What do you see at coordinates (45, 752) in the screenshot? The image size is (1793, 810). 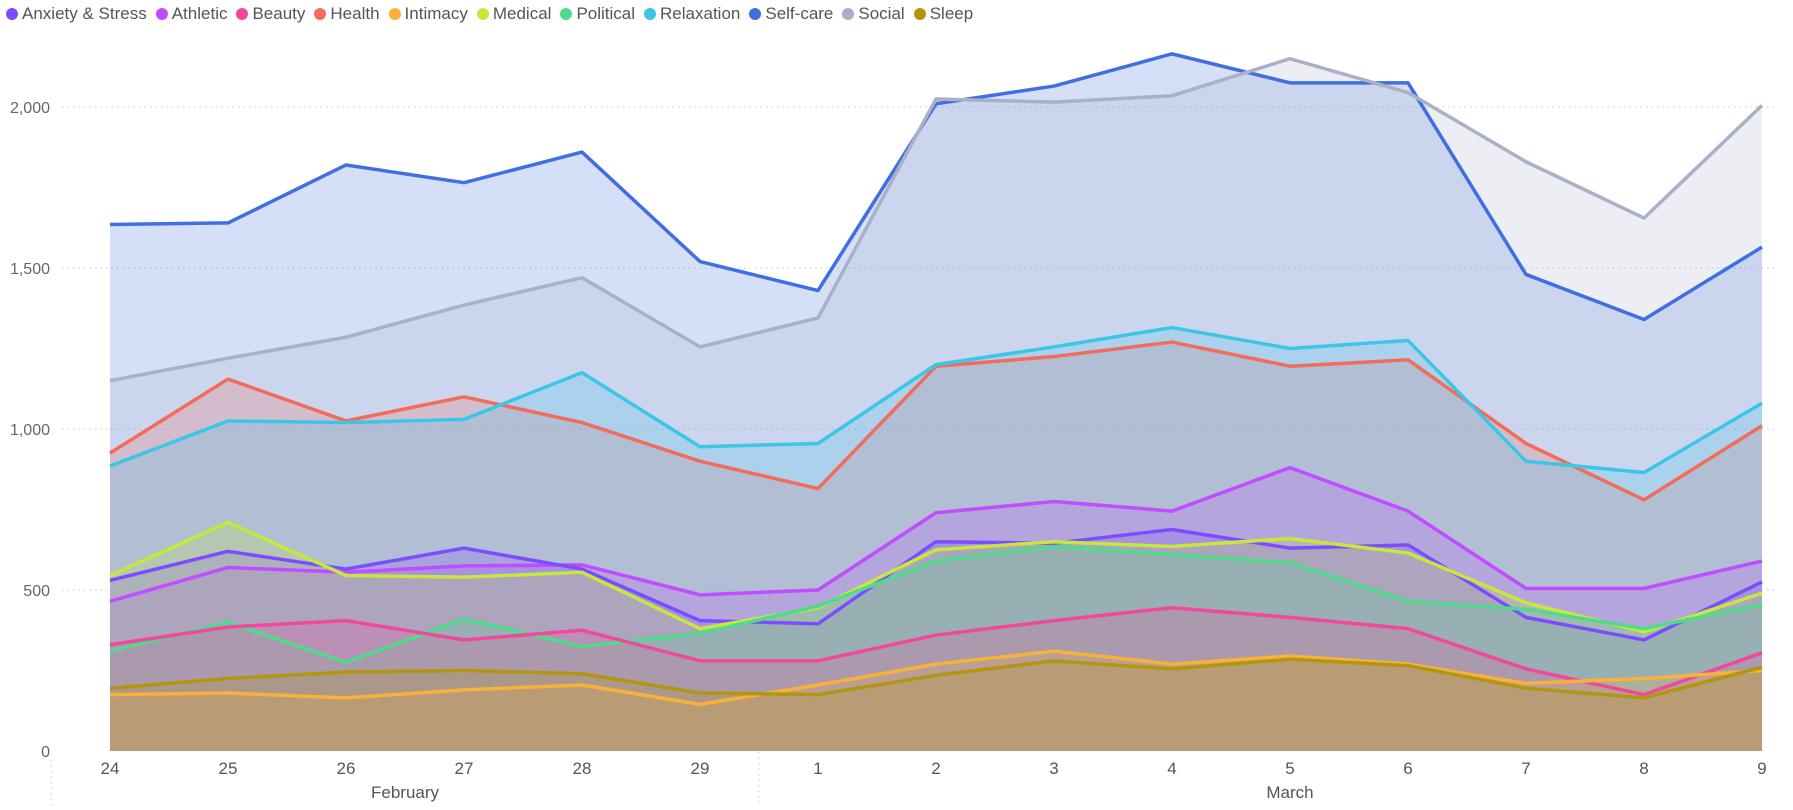 I see `y-tick-label: 0` at bounding box center [45, 752].